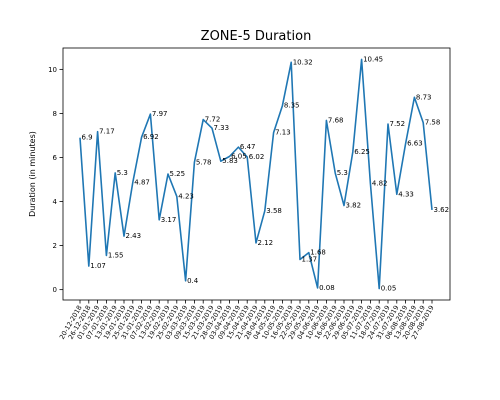 This screenshot has height=400, width=500. Describe the element at coordinates (442, 210) in the screenshot. I see `data-label: 3.62` at that location.